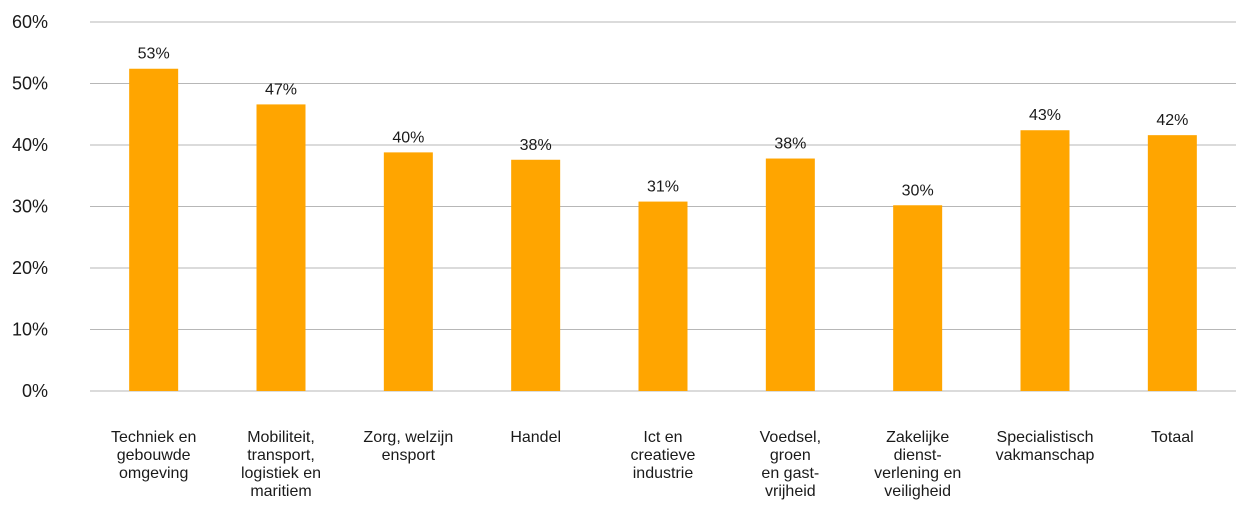 This screenshot has height=510, width=1236. Describe the element at coordinates (1172, 120) in the screenshot. I see `data-label: 42%` at that location.